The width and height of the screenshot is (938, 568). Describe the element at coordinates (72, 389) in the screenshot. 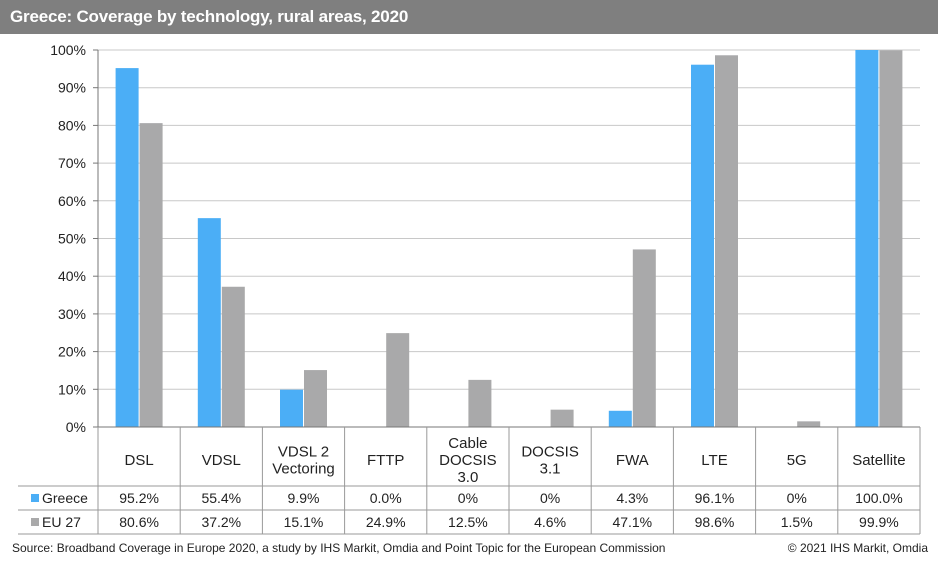

I see `y-tick-label: 10%` at that location.